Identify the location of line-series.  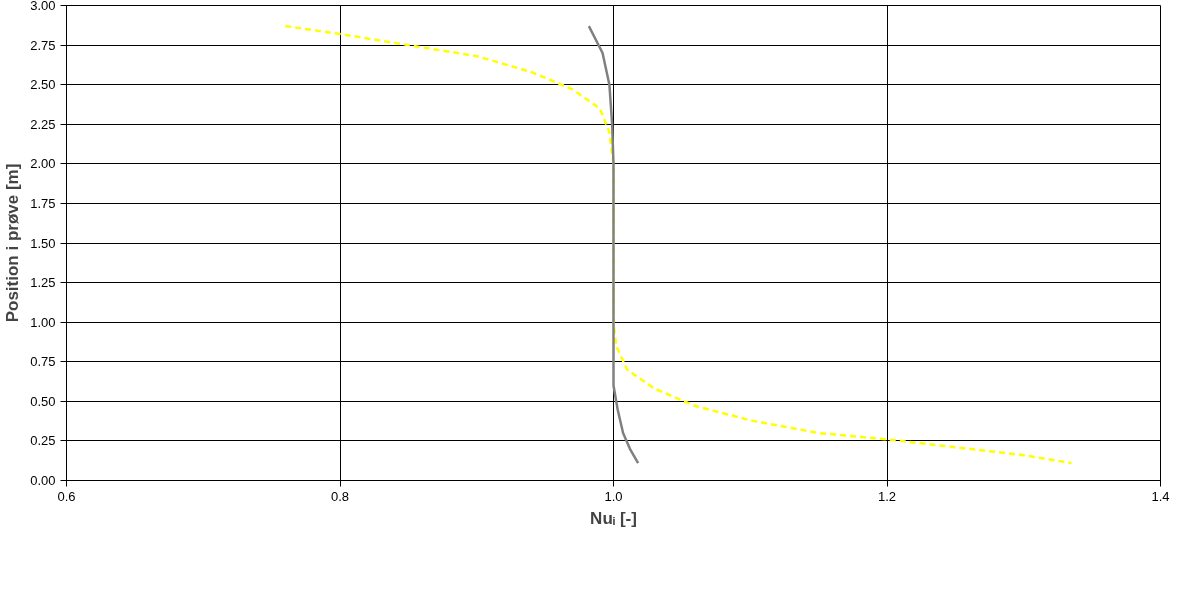
(613, 244).